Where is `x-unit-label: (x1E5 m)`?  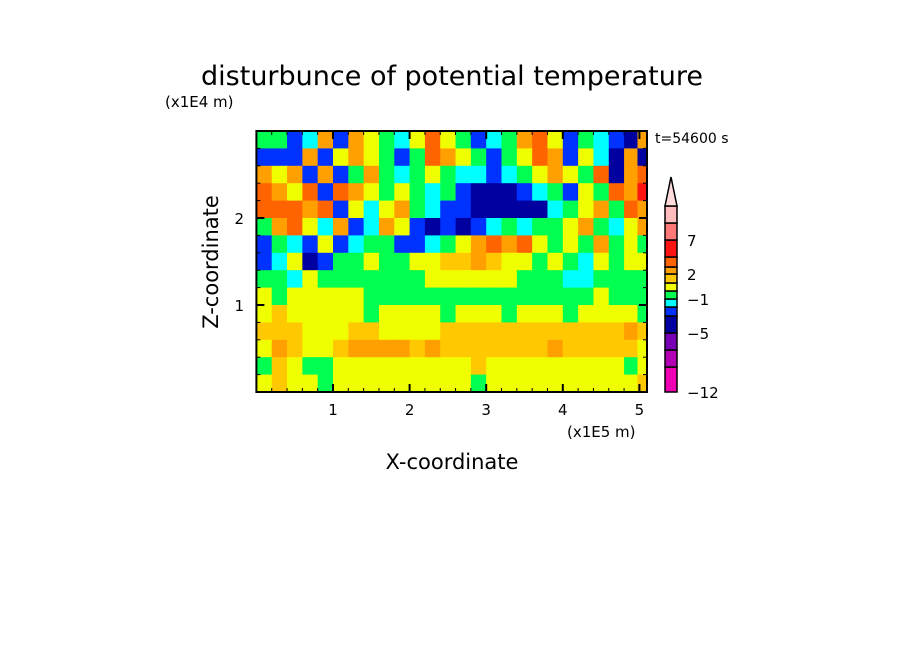 x-unit-label: (x1E5 m) is located at coordinates (601, 432).